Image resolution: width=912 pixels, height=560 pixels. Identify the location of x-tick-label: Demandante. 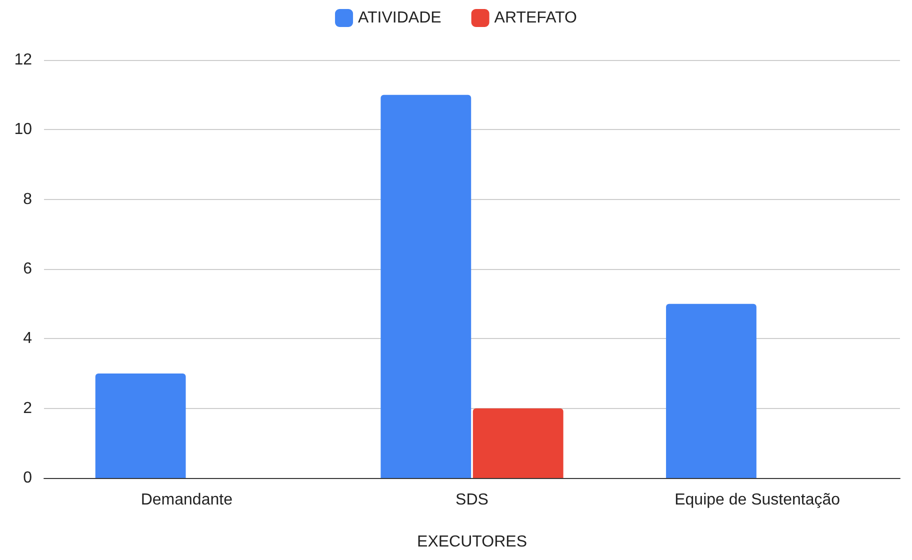
(186, 500).